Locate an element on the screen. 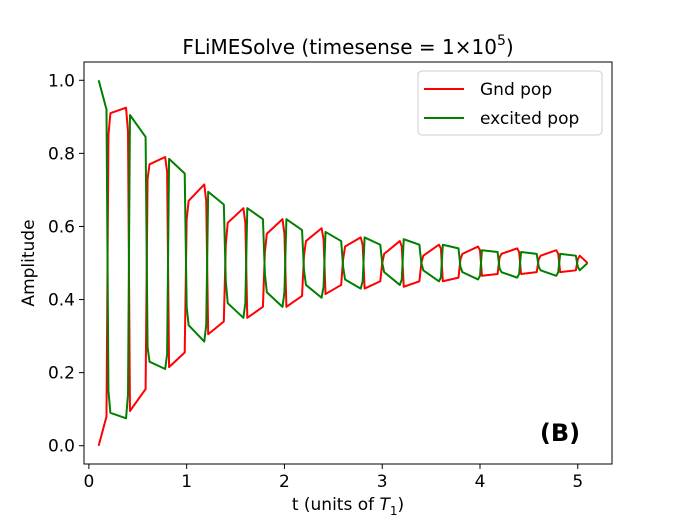 The image size is (679, 520). x-axis-label: t (units of T1) is located at coordinates (348, 506).